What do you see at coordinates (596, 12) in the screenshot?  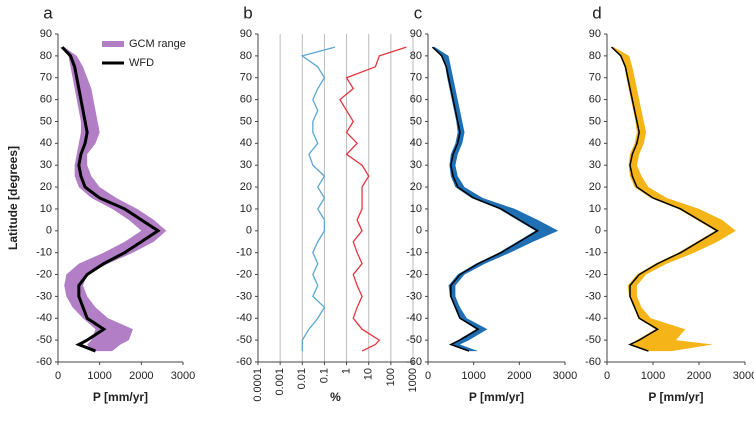 I see `panel-label: d` at bounding box center [596, 12].